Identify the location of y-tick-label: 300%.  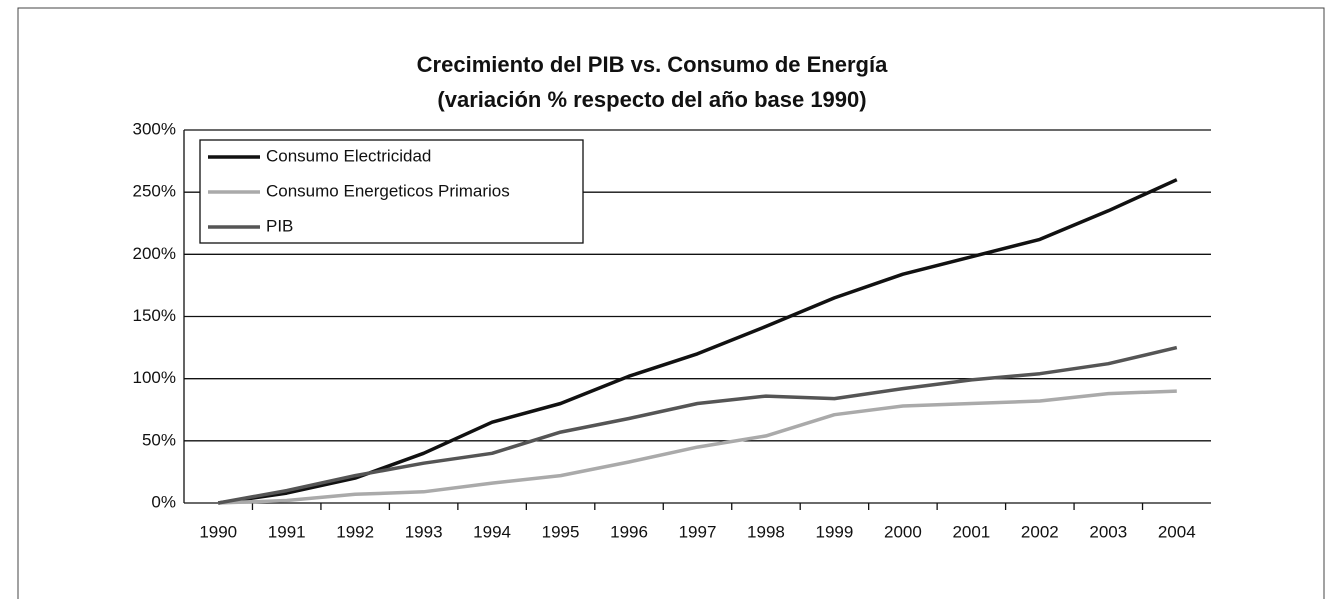
(154, 128).